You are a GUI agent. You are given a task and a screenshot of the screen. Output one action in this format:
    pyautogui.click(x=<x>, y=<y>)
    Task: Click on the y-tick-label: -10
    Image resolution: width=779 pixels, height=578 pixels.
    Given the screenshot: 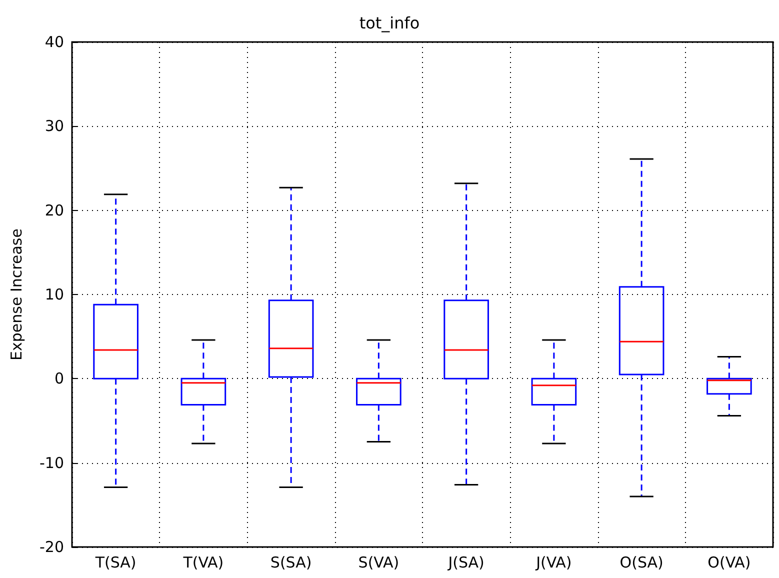 What is the action you would take?
    pyautogui.click(x=52, y=463)
    